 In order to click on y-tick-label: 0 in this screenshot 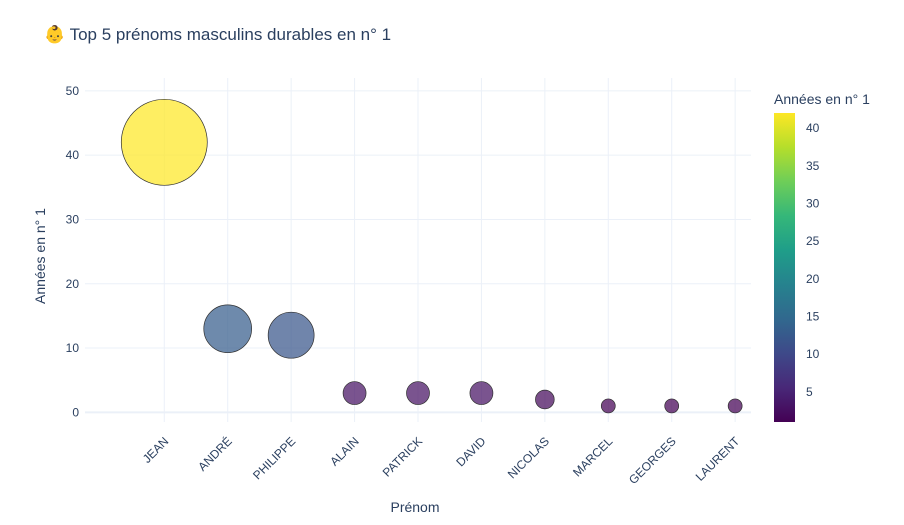, I will do `click(75, 412)`.